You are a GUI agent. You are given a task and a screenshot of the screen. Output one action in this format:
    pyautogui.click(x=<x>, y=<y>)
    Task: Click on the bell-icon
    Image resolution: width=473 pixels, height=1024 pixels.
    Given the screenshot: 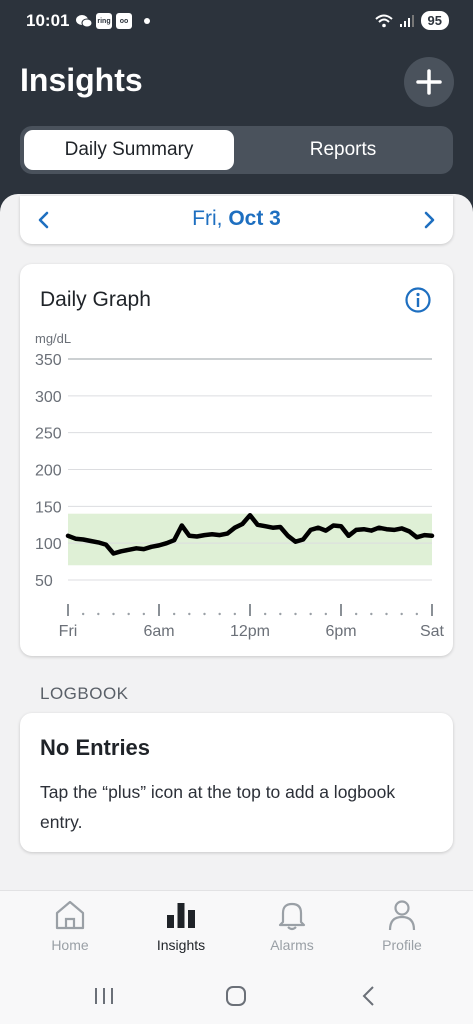 What is the action you would take?
    pyautogui.click(x=292, y=916)
    